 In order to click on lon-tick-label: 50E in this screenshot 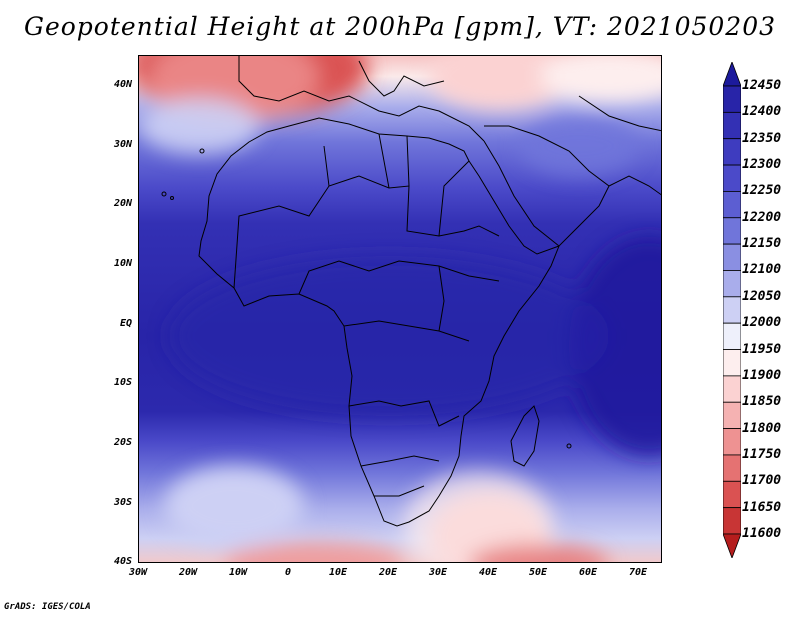, I will do `click(538, 572)`.